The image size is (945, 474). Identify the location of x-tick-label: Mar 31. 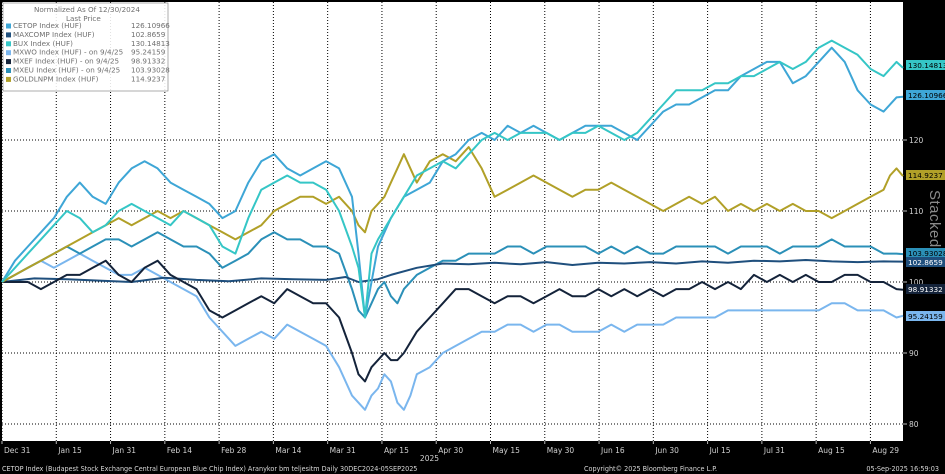
(343, 450).